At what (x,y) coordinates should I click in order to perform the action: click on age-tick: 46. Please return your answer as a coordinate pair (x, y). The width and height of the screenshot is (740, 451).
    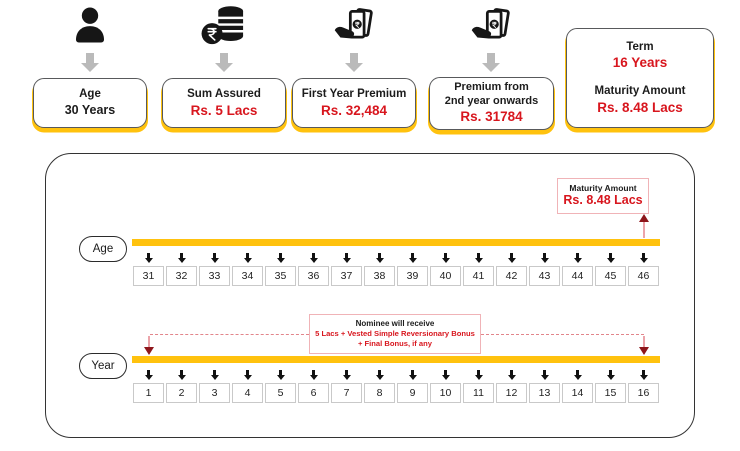
    Looking at the image, I should click on (643, 269).